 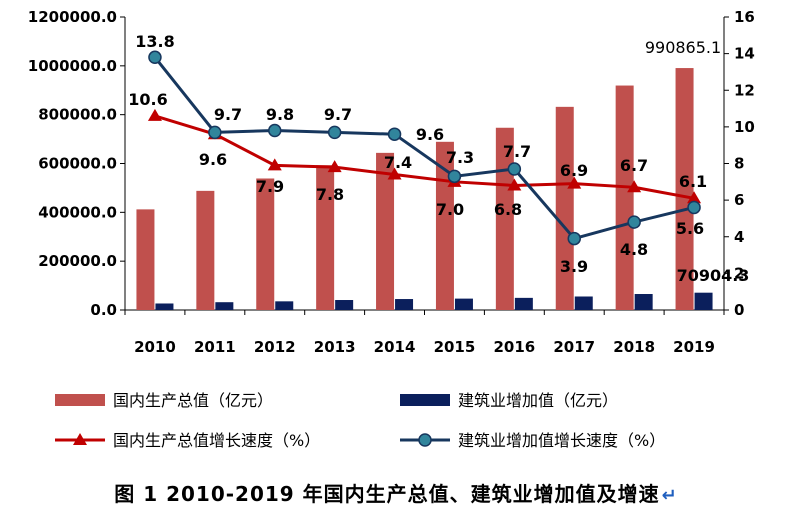 What do you see at coordinates (460, 157) in the screenshot?
I see `data-label: 7.3` at bounding box center [460, 157].